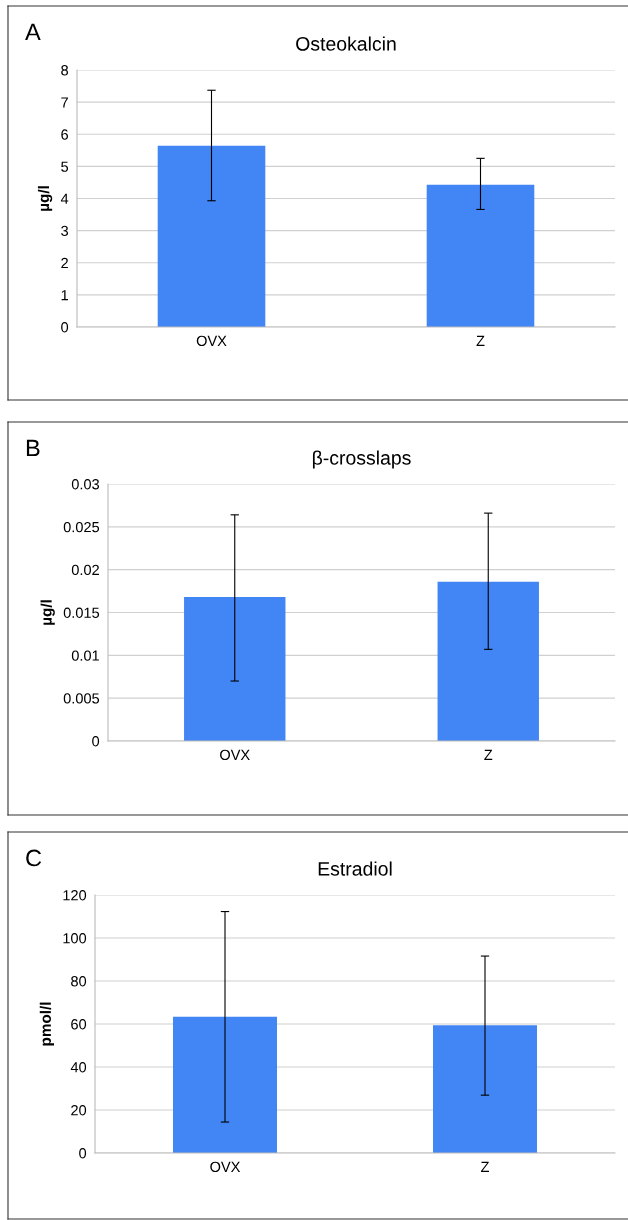 This screenshot has width=628, height=1220. I want to click on y-axis-title: pmol/l, so click(46, 1024).